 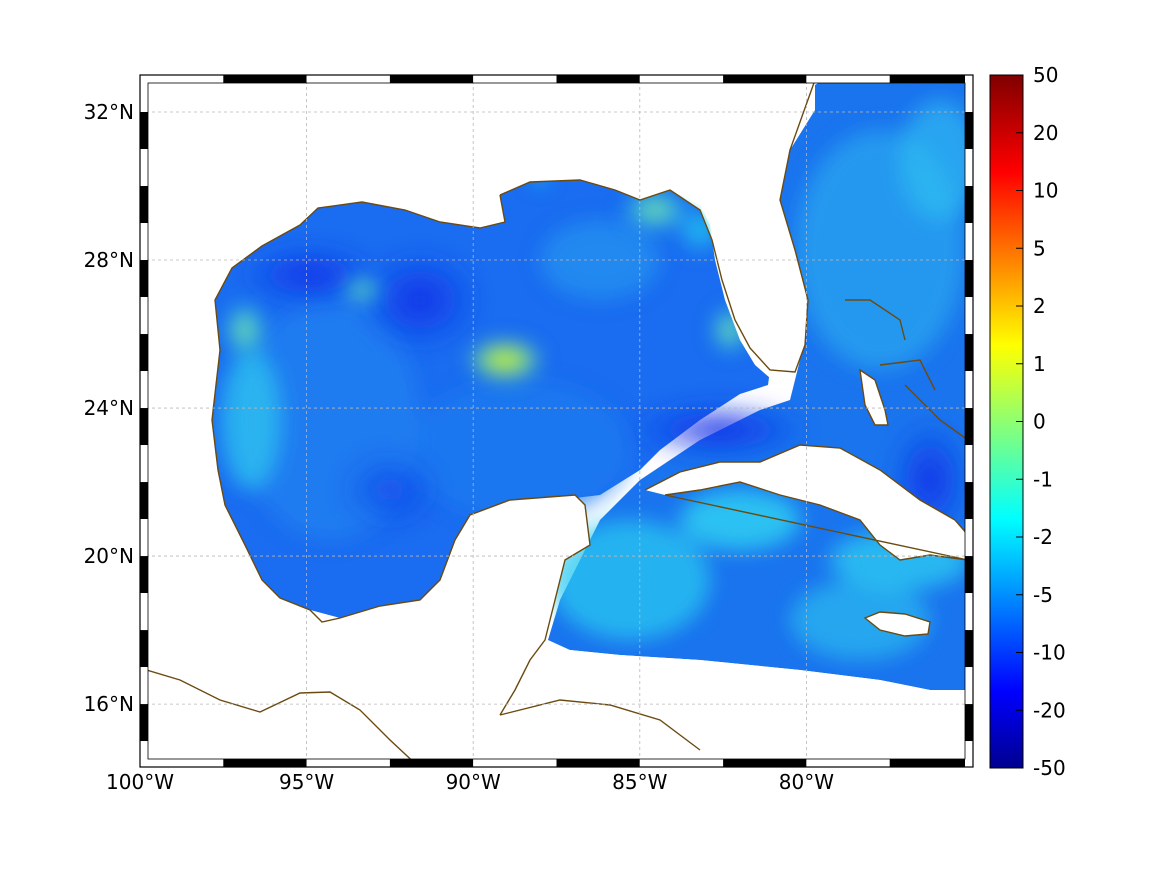 I want to click on y-tick-label: 24°N, so click(x=109, y=408).